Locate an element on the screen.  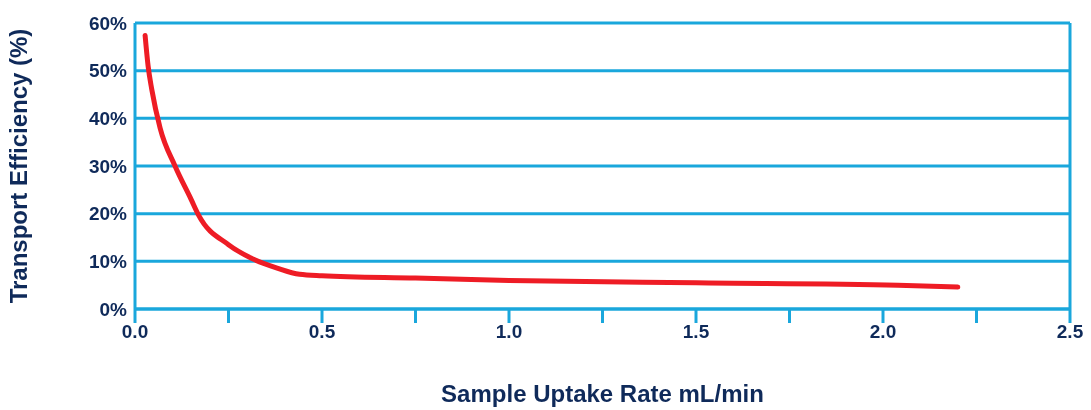
x-tick-label: 0.5 is located at coordinates (322, 332).